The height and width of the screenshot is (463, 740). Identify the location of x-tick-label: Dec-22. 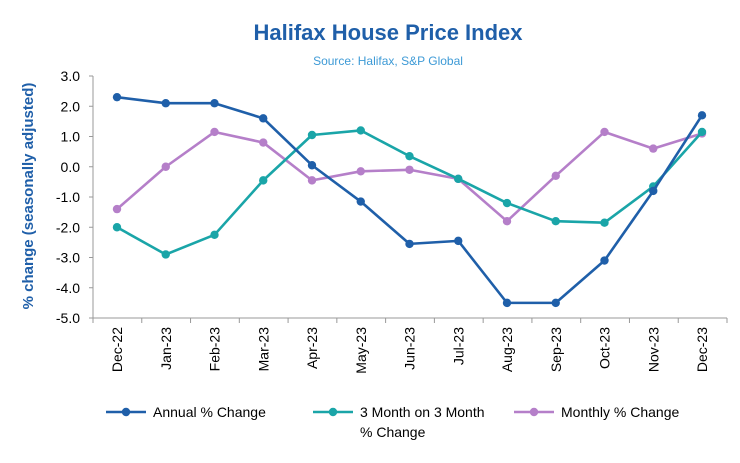
(117, 349).